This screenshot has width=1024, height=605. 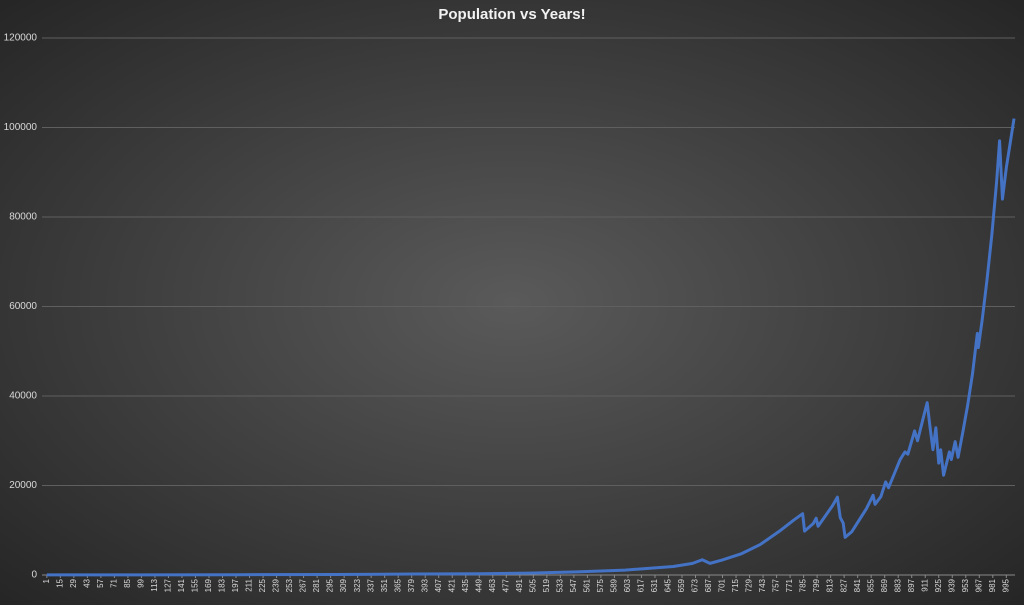 What do you see at coordinates (870, 585) in the screenshot?
I see `x-tick-label: 855` at bounding box center [870, 585].